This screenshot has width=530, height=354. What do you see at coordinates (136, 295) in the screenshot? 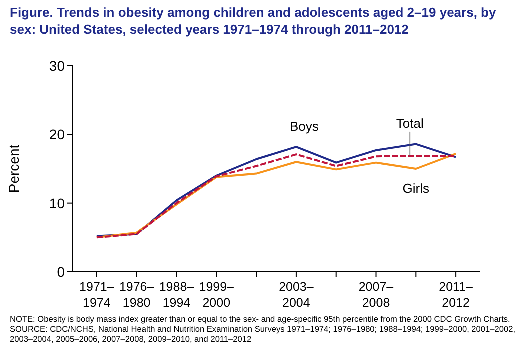
I see `x-tick-label: 1976– 1980` at bounding box center [136, 295].